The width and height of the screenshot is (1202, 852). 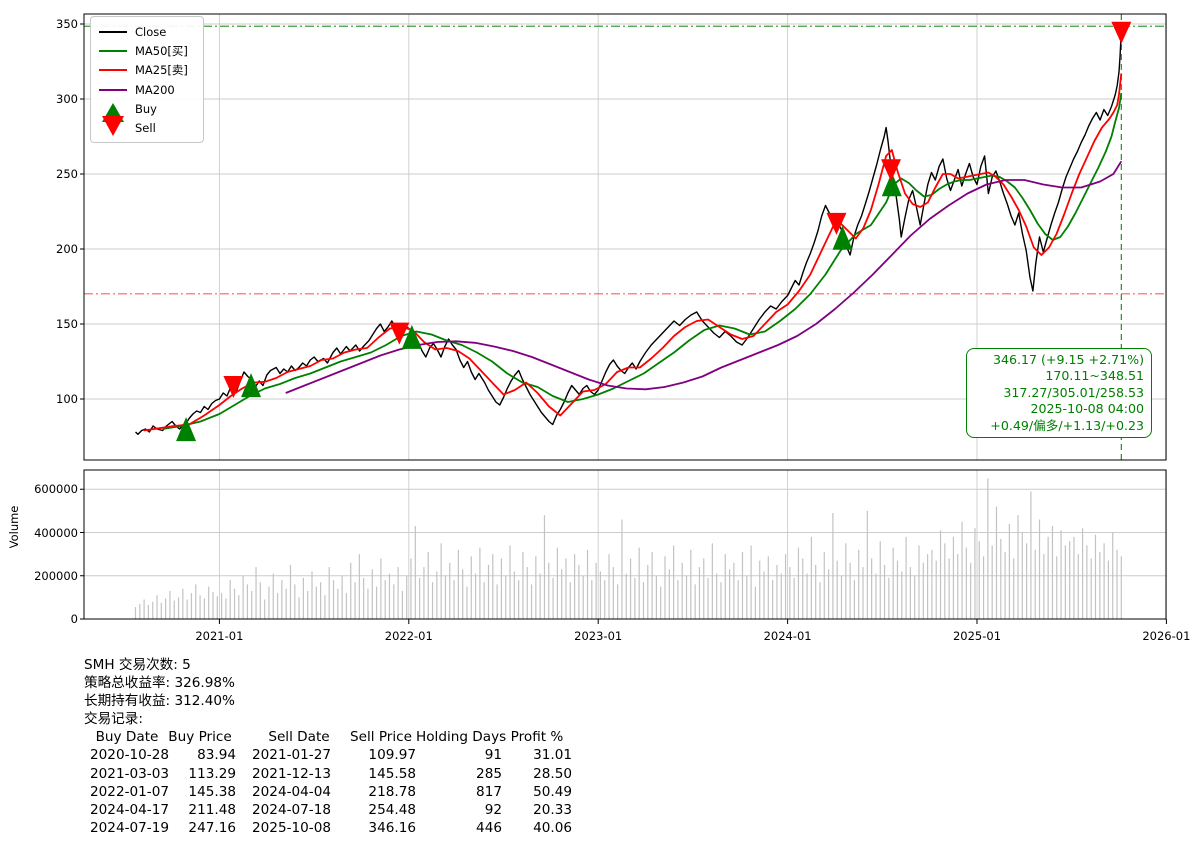 What do you see at coordinates (977, 636) in the screenshot?
I see `x-tick-label: 2025-01` at bounding box center [977, 636].